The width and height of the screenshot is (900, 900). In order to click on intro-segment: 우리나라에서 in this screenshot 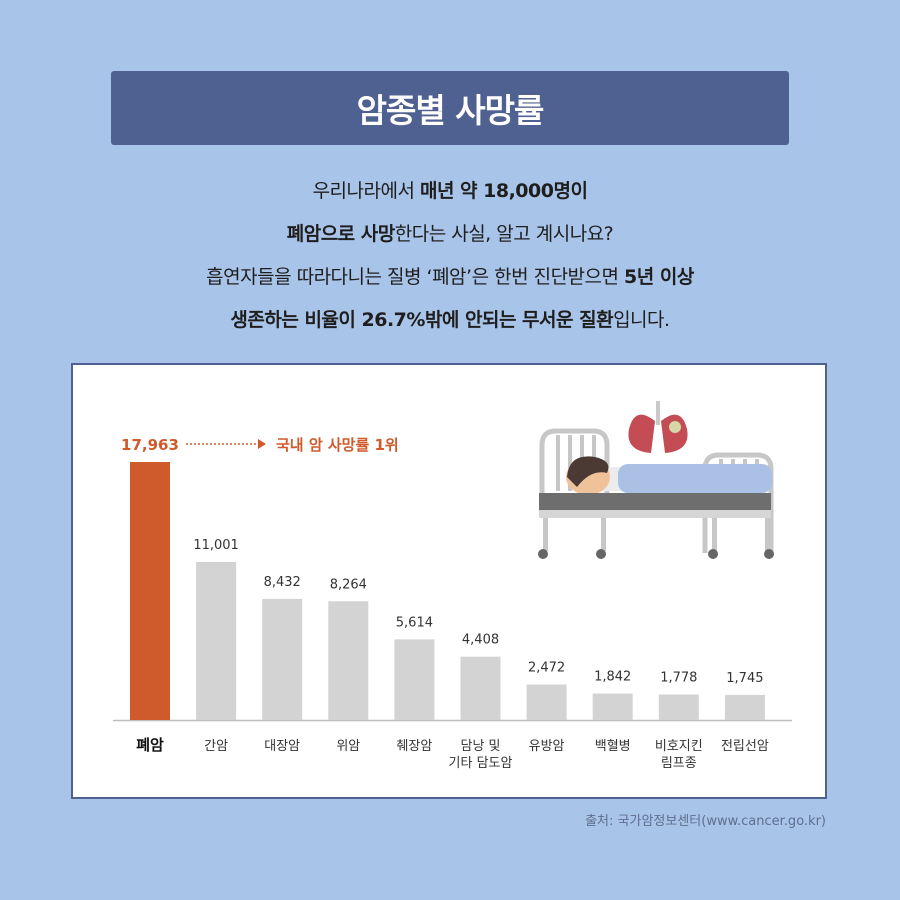, I will do `click(366, 191)`.